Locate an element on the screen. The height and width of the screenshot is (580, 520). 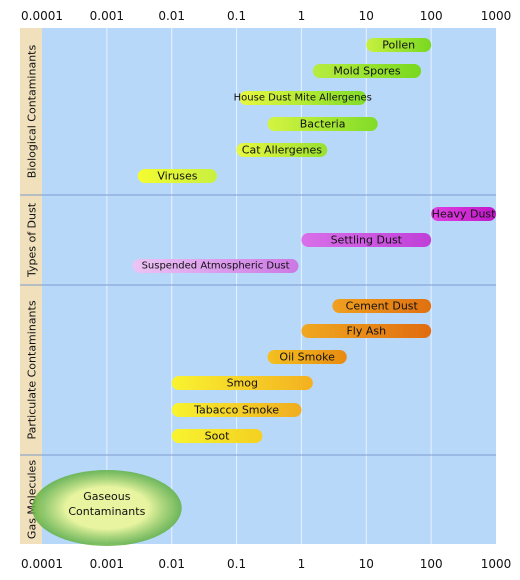
bar-label: Tabacco Smoke is located at coordinates (236, 410).